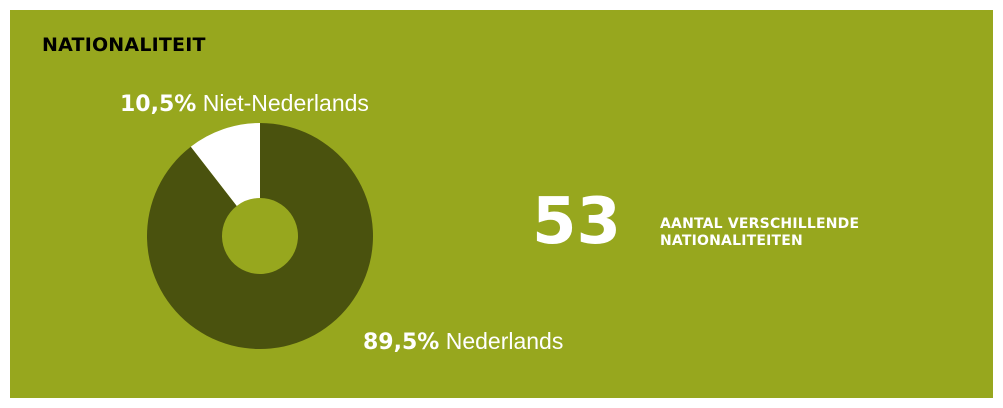  What do you see at coordinates (731, 241) in the screenshot?
I see `caption-line-2: NATIONALITEITEN` at bounding box center [731, 241].